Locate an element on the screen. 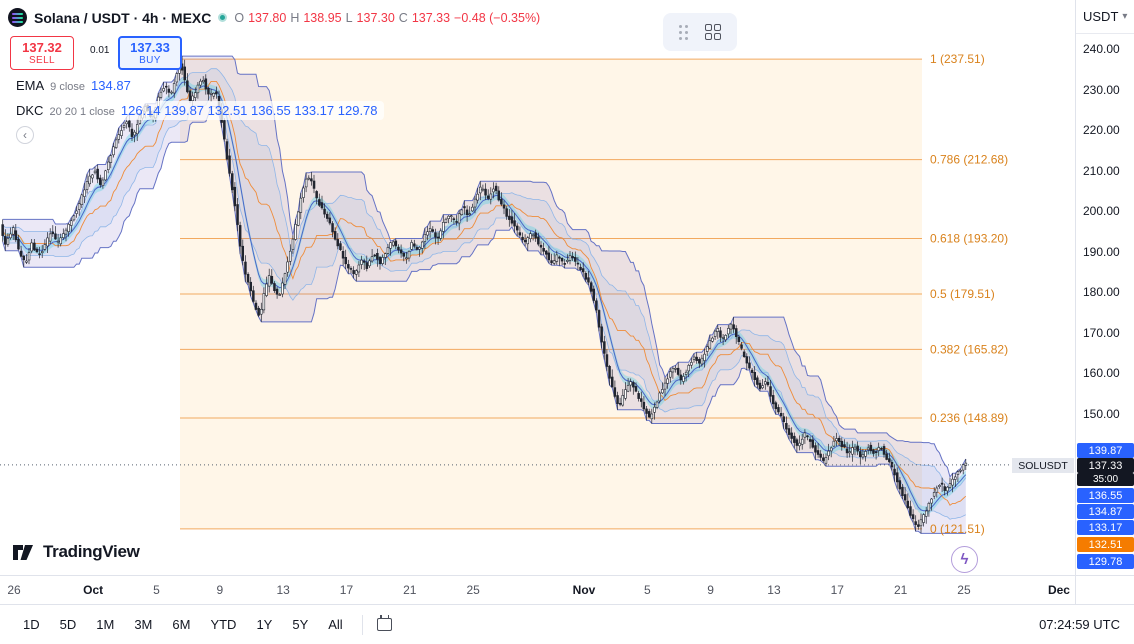 The height and width of the screenshot is (644, 1134). time-label: 13 is located at coordinates (774, 590).